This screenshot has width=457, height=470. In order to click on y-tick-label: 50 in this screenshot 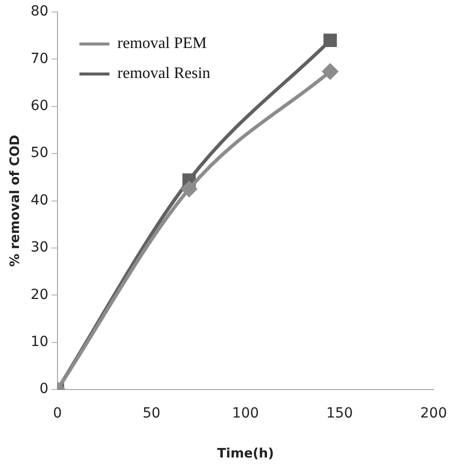, I will do `click(39, 153)`.